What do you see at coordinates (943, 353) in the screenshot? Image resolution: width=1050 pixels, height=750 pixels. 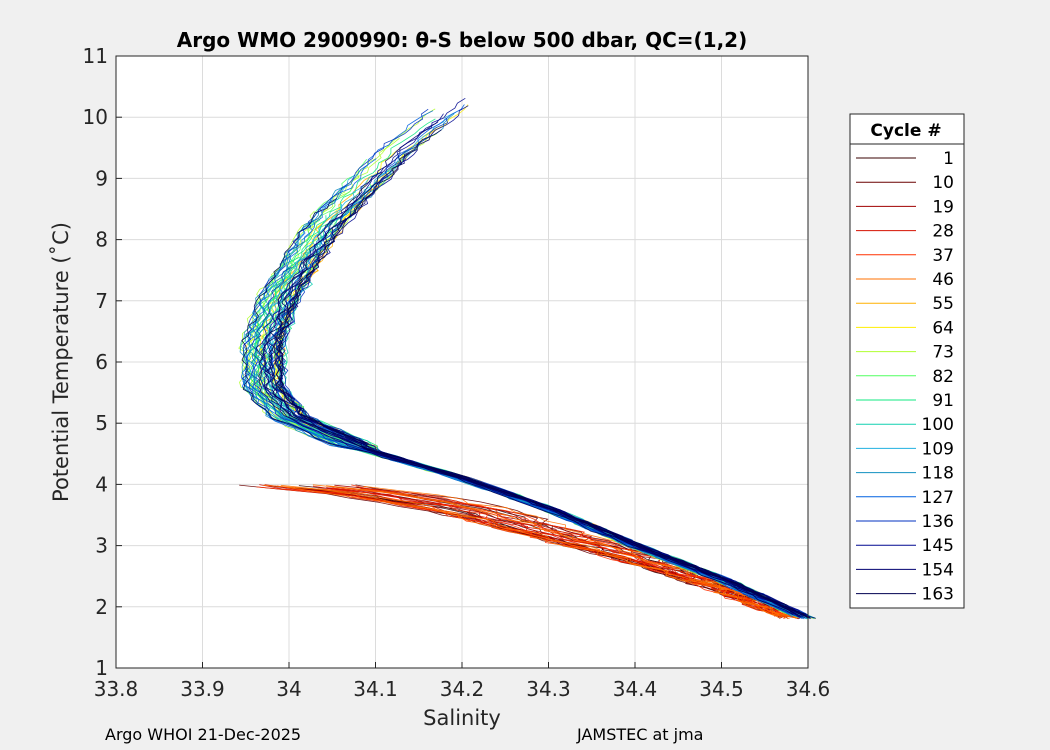 I see `legend-entry-label: 73` at bounding box center [943, 353].